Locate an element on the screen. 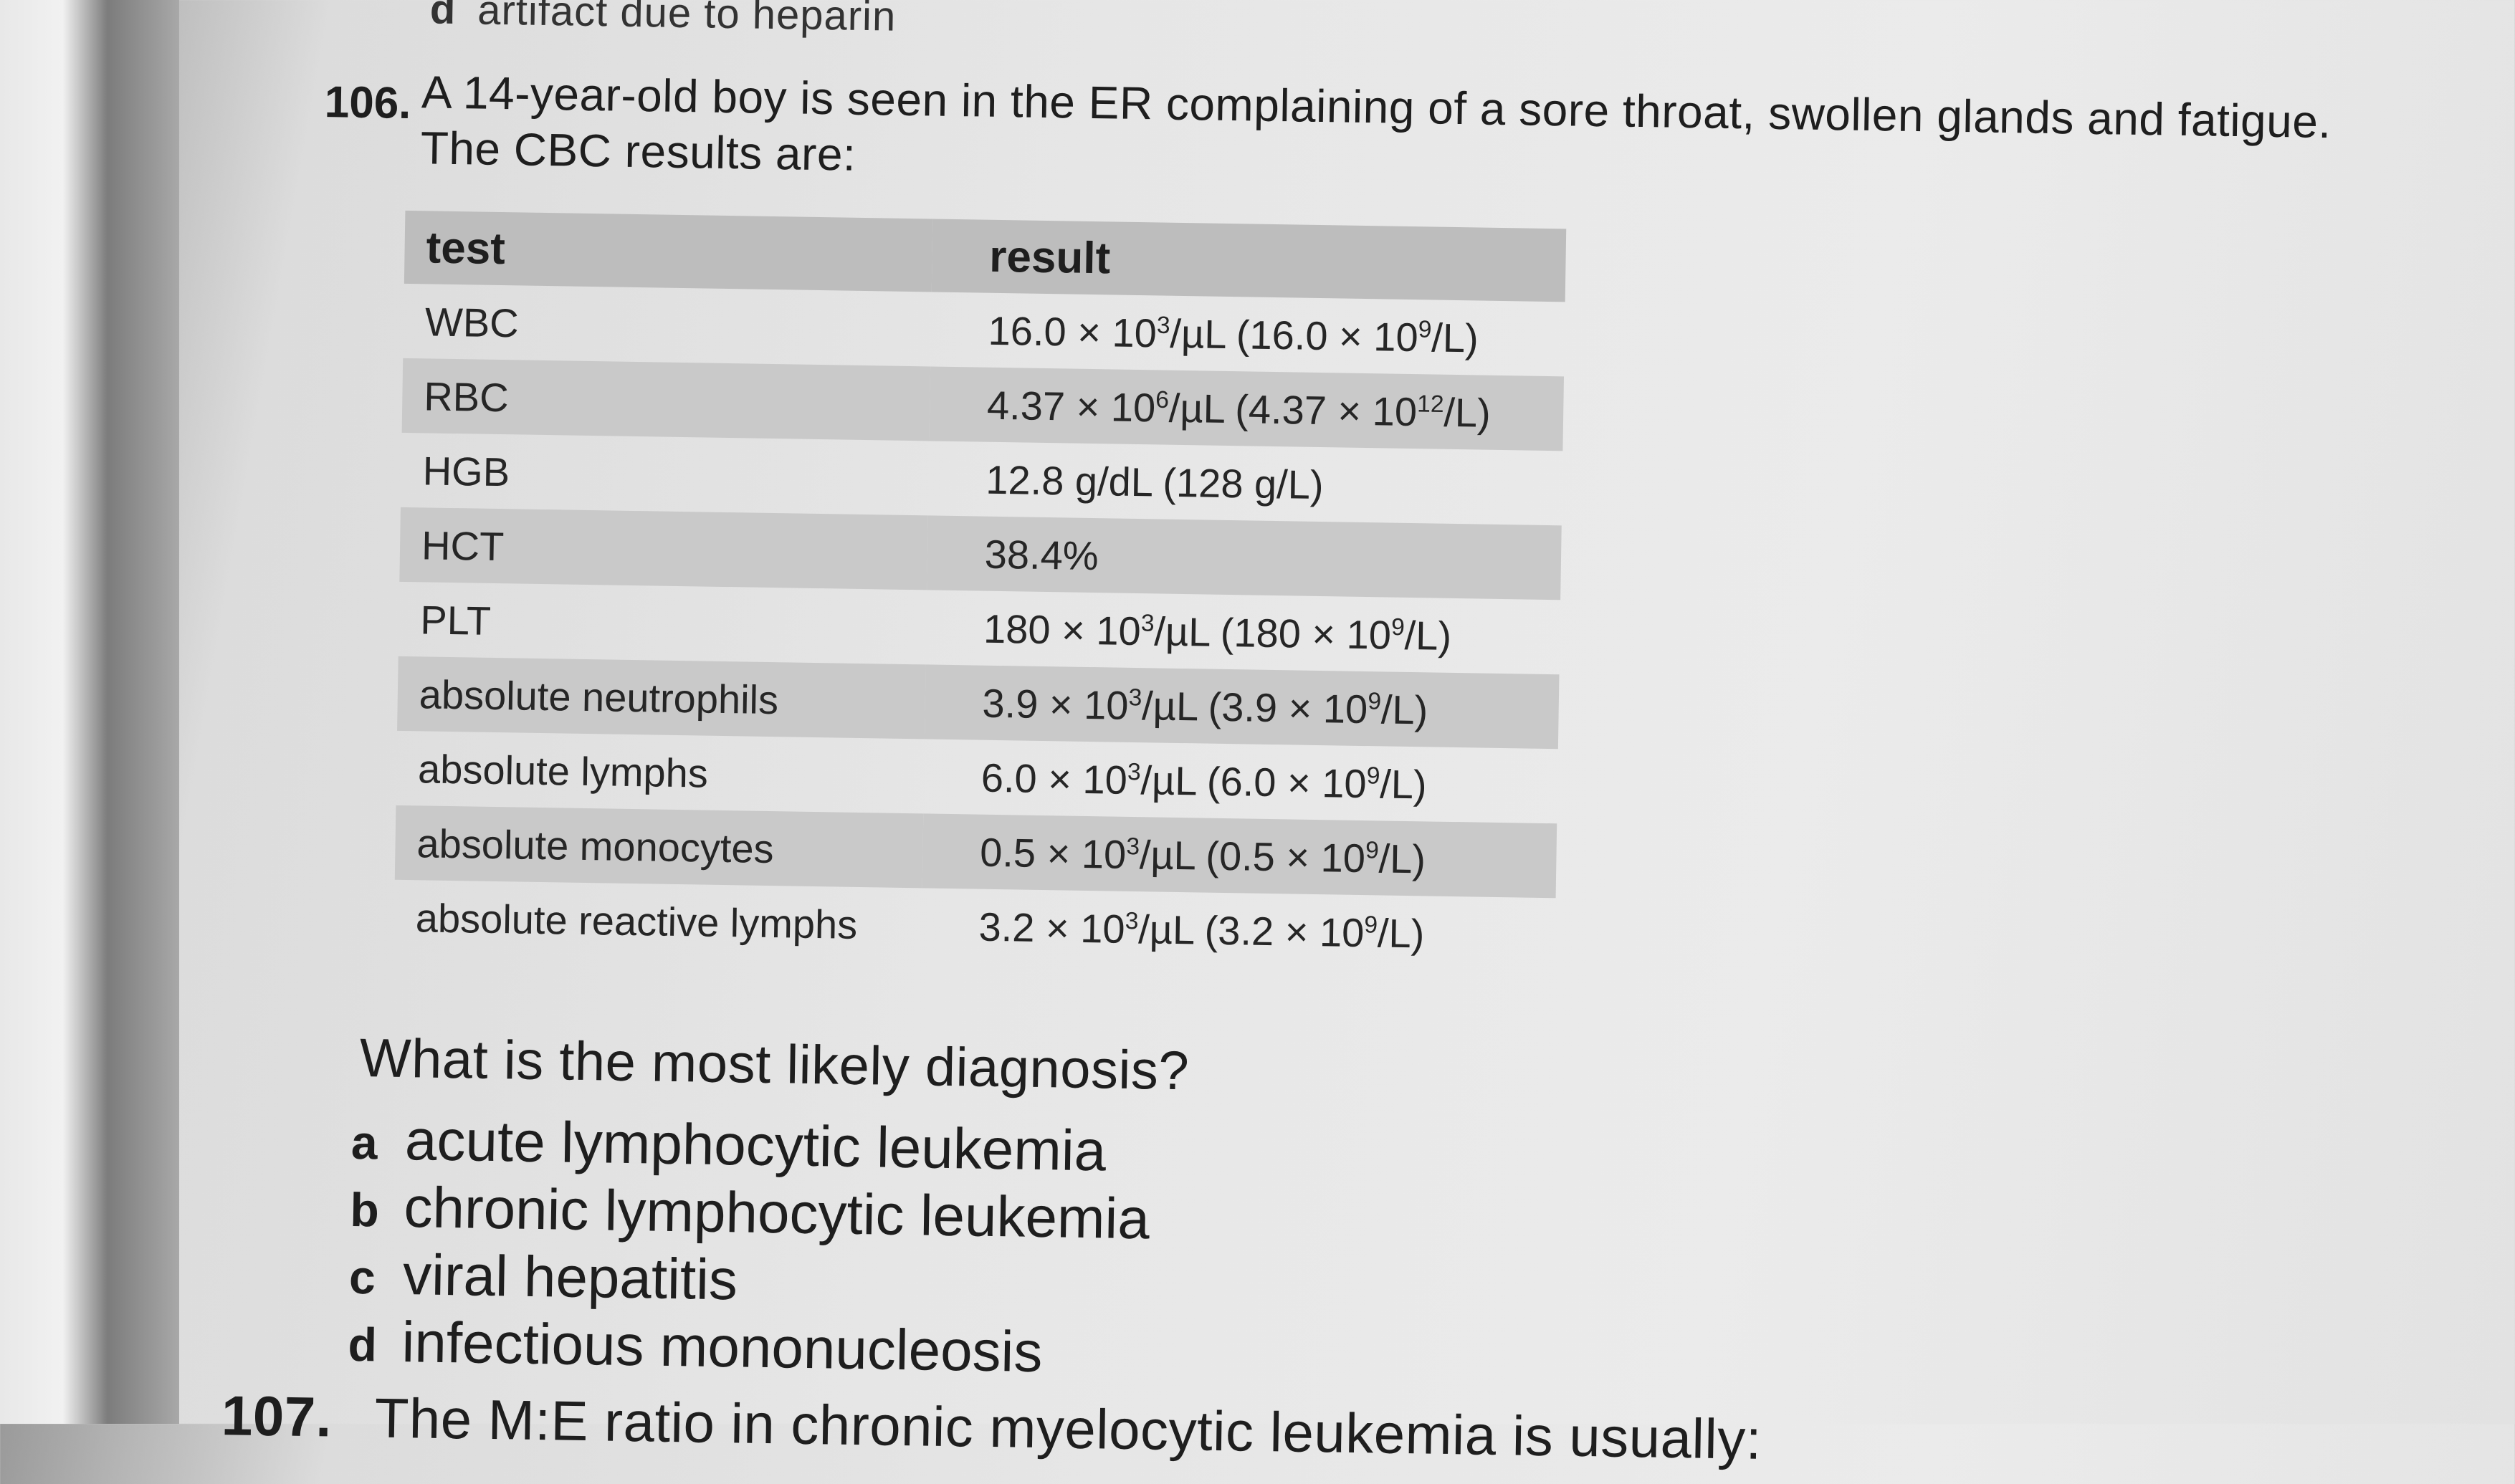 The image size is (2515, 1484). result-text: 180 × 10 is located at coordinates (1062, 629).